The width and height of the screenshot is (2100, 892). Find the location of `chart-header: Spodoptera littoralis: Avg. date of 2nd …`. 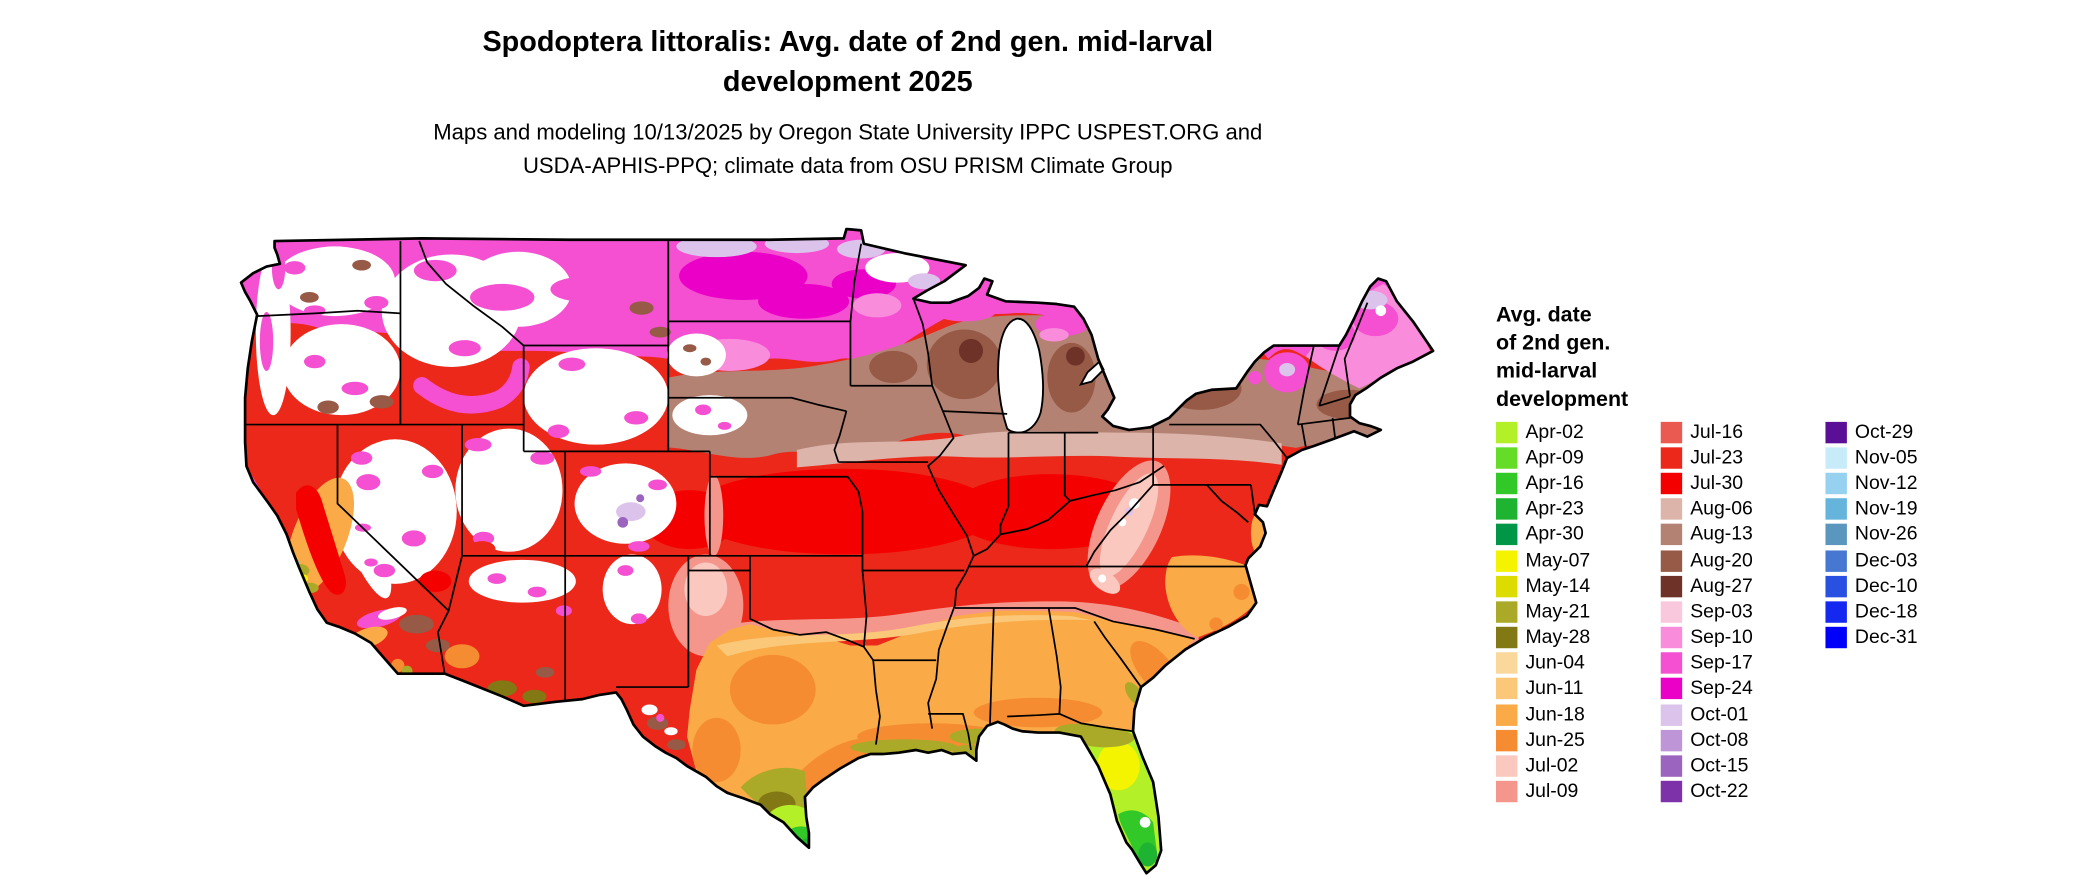

chart-header: Spodoptera littoralis: Avg. date of 2nd … is located at coordinates (847, 102).